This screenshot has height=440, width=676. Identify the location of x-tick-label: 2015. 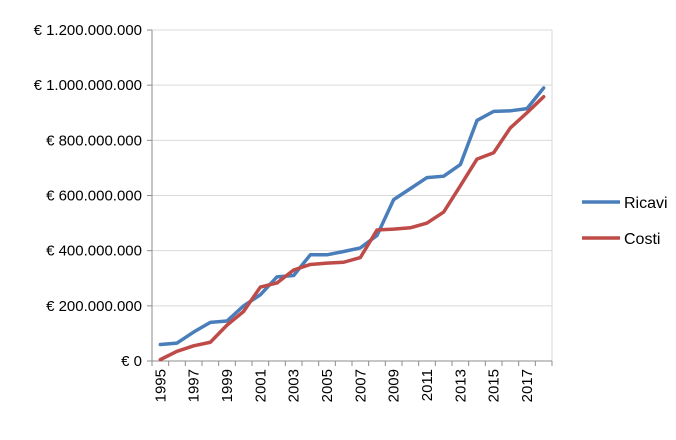
(494, 385).